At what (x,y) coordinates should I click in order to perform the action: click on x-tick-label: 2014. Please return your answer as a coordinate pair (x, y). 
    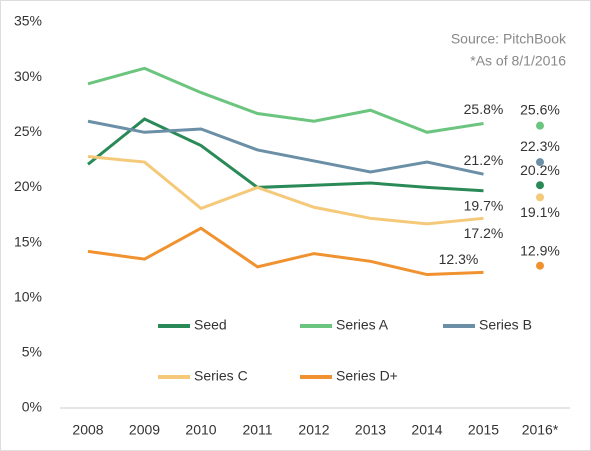
    Looking at the image, I should click on (426, 430).